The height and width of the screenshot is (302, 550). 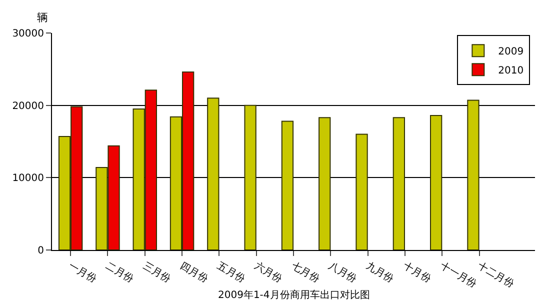 I want to click on x-tick-label: 六月份, so click(x=268, y=272).